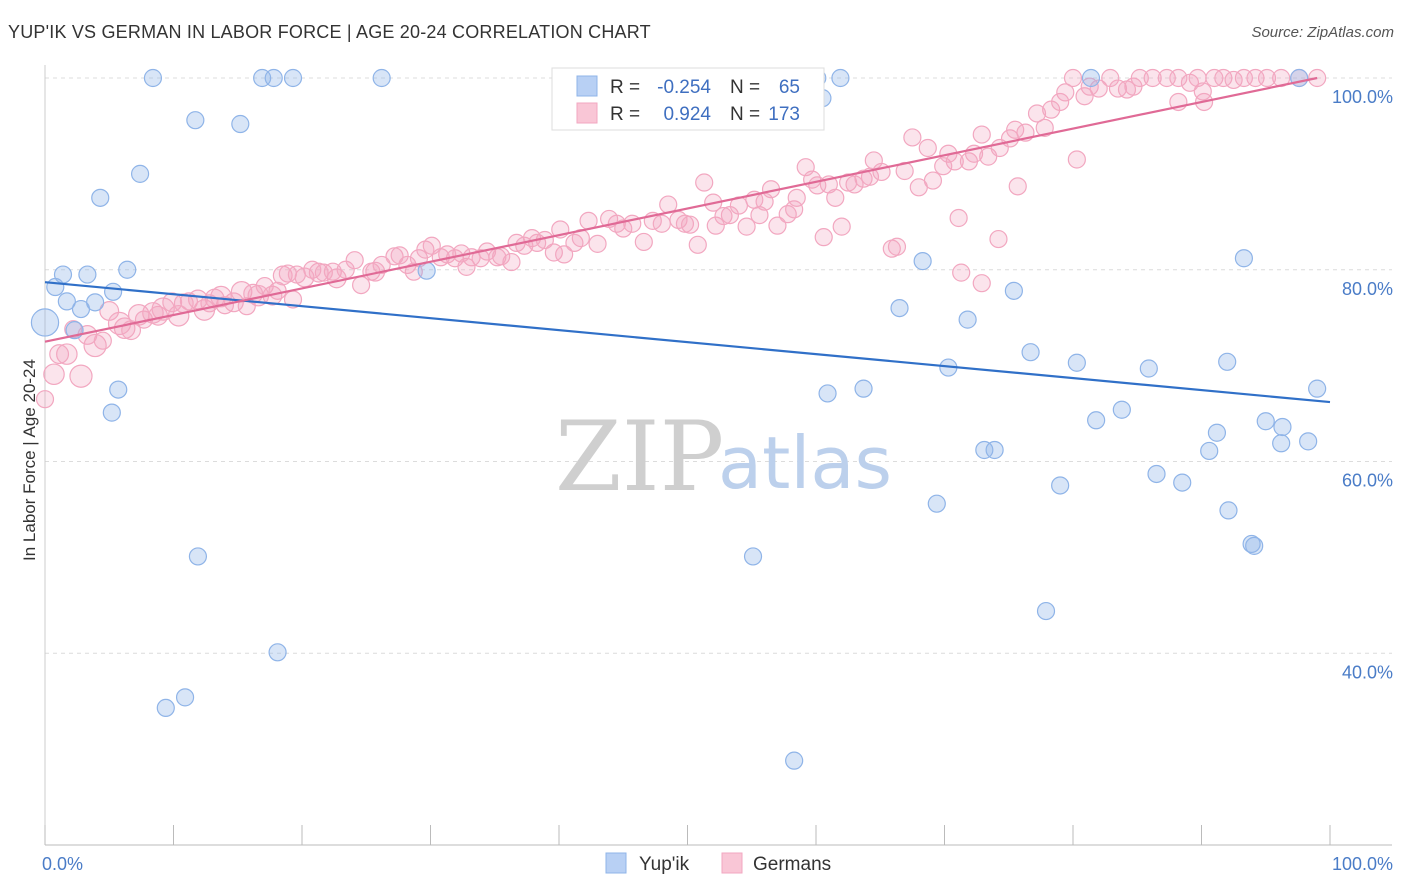 Image resolution: width=1406 pixels, height=892 pixels. Describe the element at coordinates (1362, 97) in the screenshot. I see `y-tick-label: 100.0%` at that location.